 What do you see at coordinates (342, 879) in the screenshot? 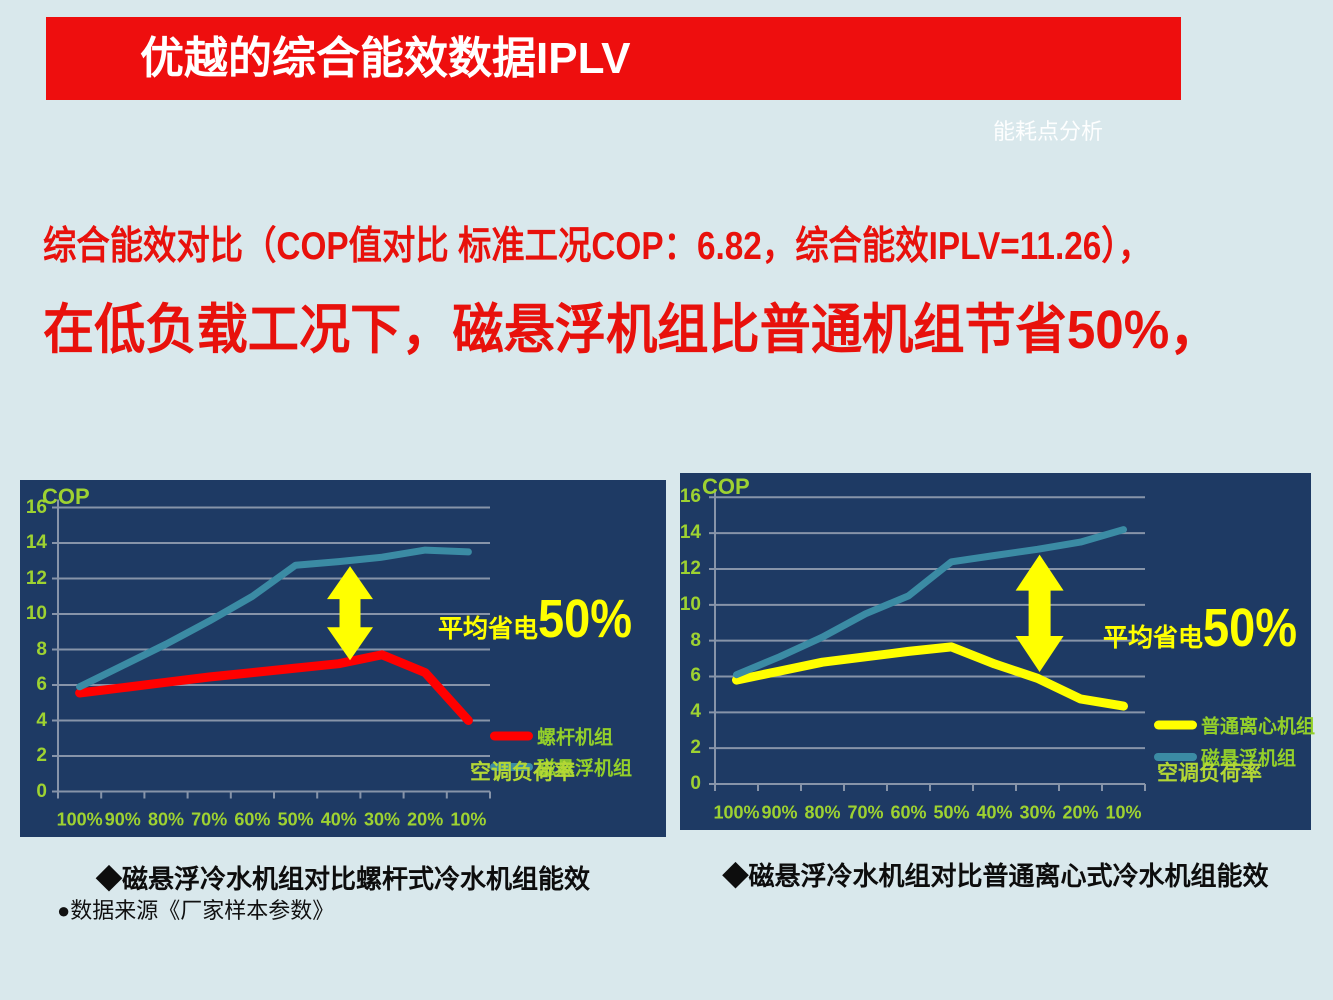
I see `left-chart-caption: ◆磁悬浮冷水机组对比螺杆式冷水机组能效` at bounding box center [342, 879].